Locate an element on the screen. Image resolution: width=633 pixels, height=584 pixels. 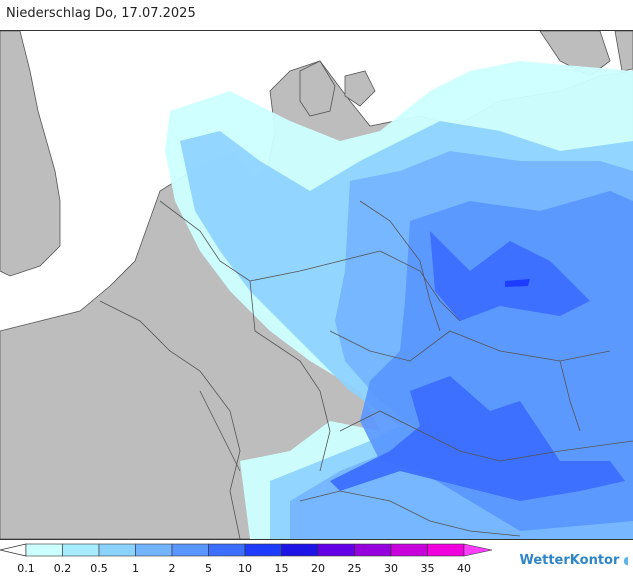
land-sweden is located at coordinates (623, 51).